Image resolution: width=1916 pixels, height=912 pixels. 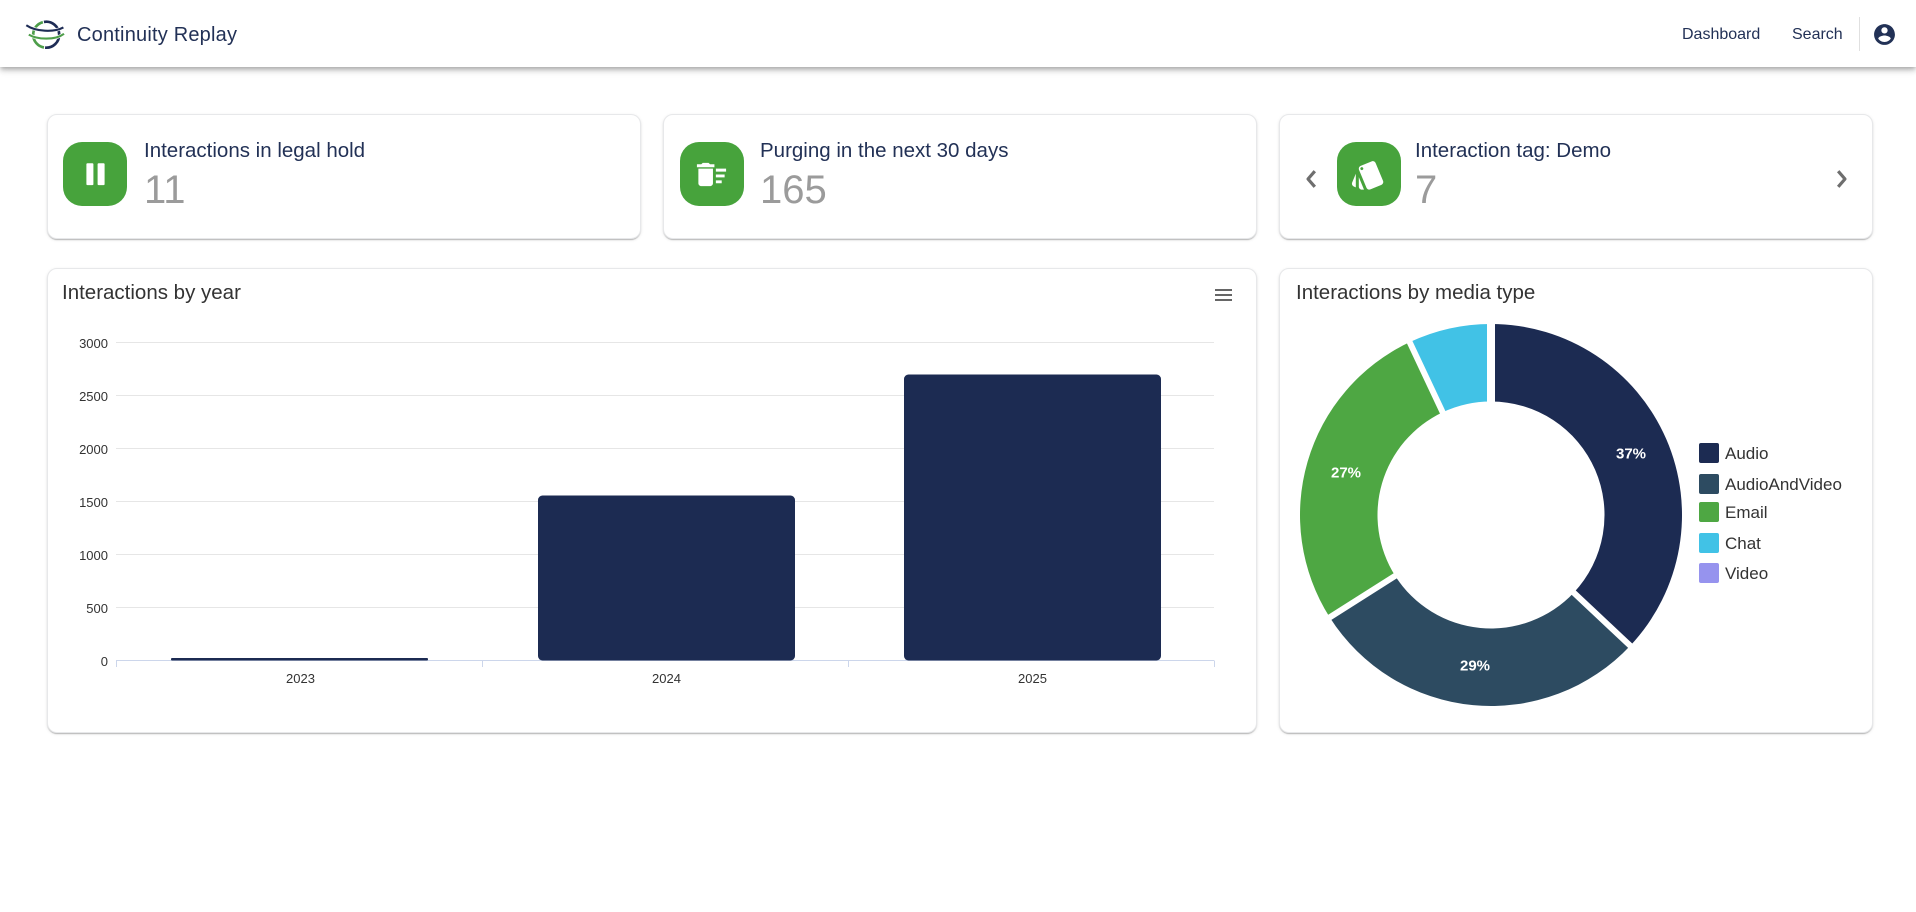 What do you see at coordinates (1346, 473) in the screenshot?
I see `svg-text: 27%` at bounding box center [1346, 473].